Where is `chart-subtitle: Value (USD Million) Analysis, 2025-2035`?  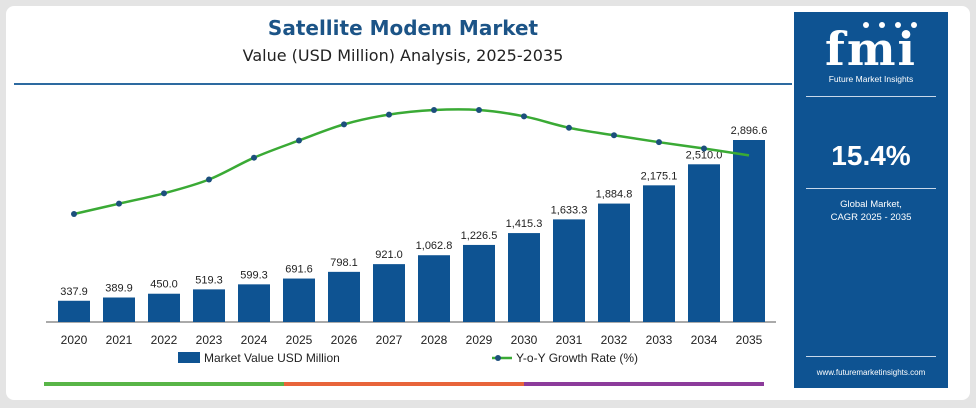
chart-subtitle: Value (USD Million) Analysis, 2025-2035 is located at coordinates (403, 55).